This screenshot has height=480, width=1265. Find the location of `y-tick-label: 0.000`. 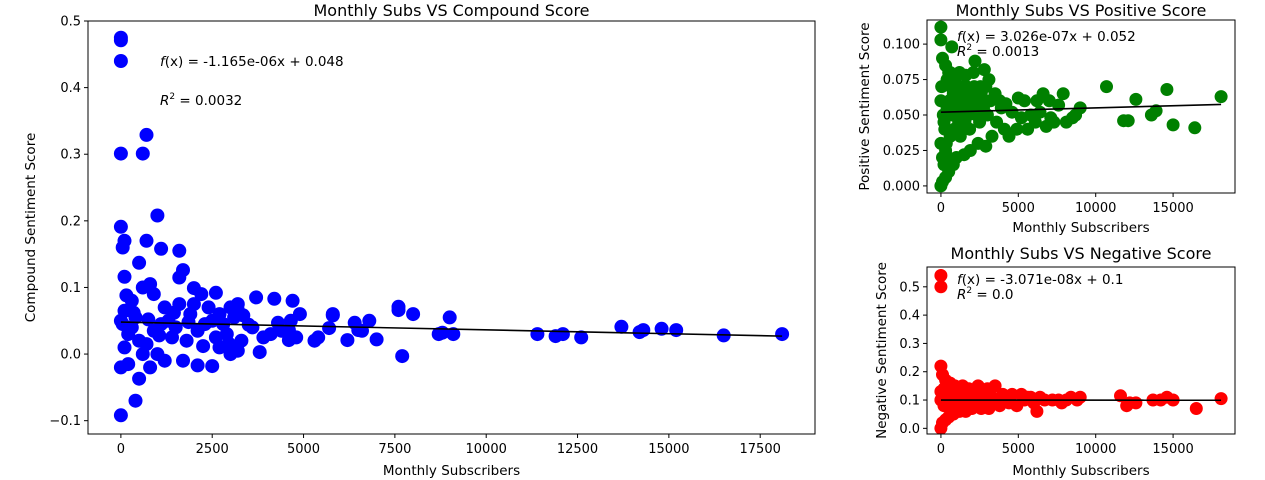

y-tick-label: 0.000 is located at coordinates (901, 186).